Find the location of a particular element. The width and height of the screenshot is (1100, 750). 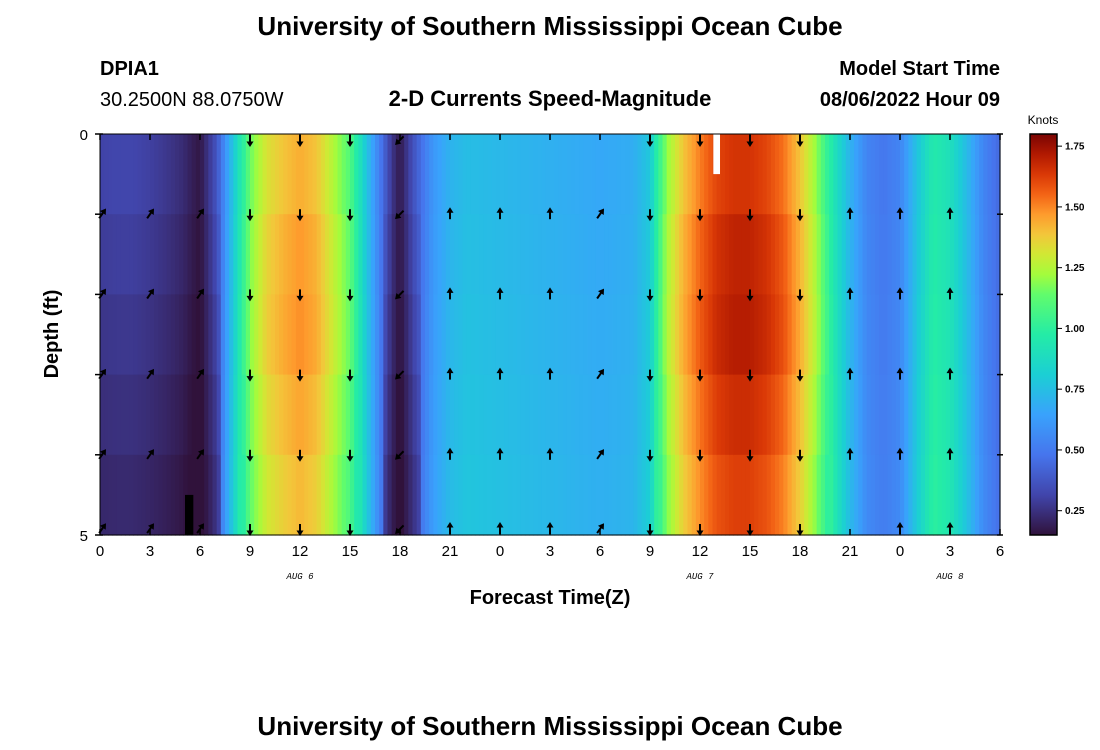

colorbar is located at coordinates (1043, 334).